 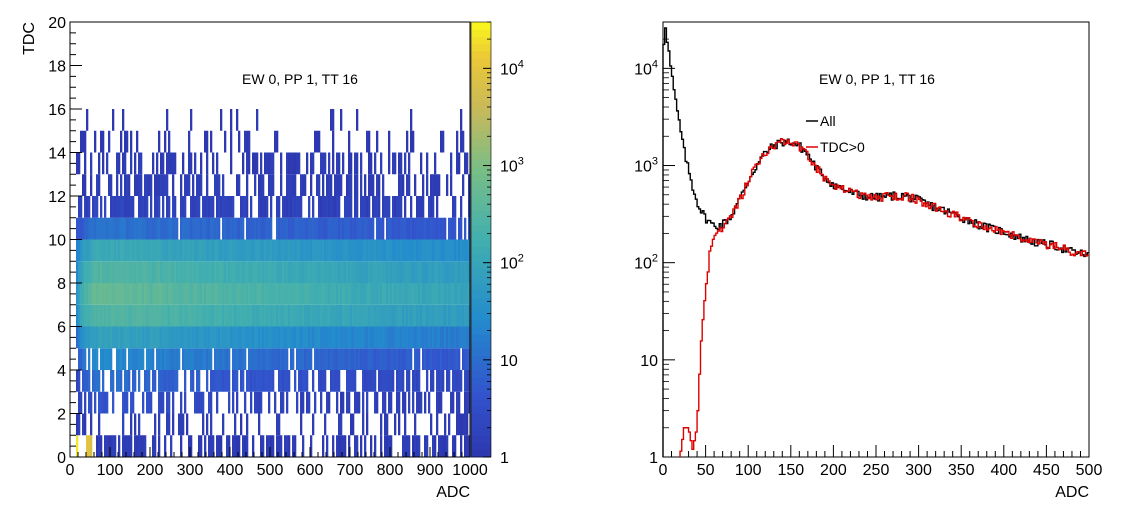 What do you see at coordinates (748, 470) in the screenshot?
I see `histogram-x-tick-label: 100` at bounding box center [748, 470].